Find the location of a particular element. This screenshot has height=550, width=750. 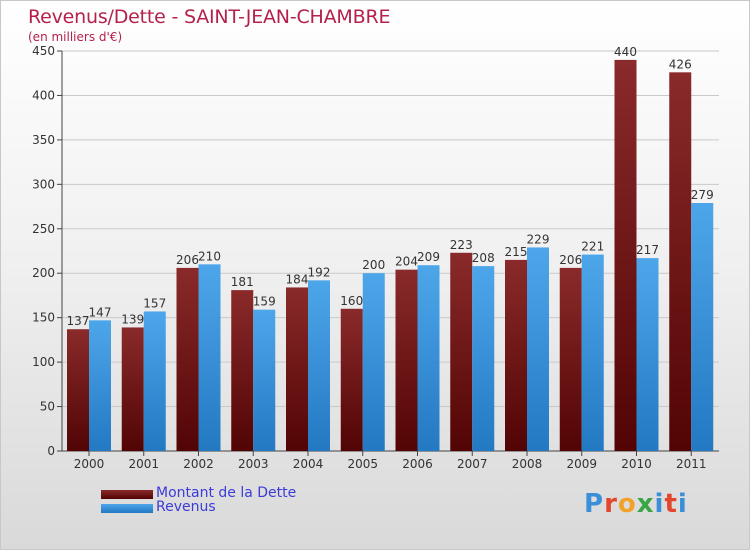

x-tick-label: 2005 is located at coordinates (362, 464).